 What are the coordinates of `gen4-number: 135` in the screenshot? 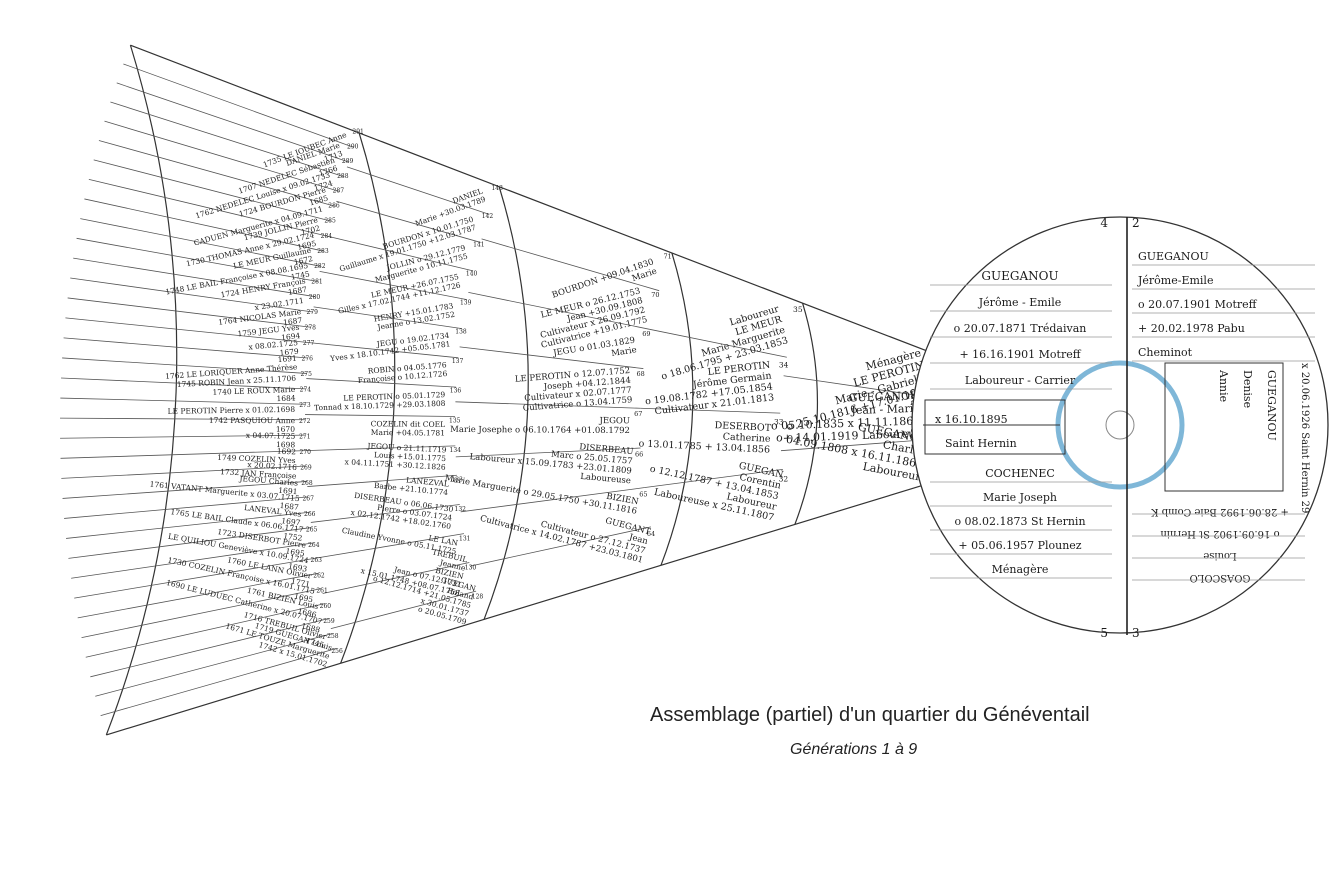 It's located at (455, 420).